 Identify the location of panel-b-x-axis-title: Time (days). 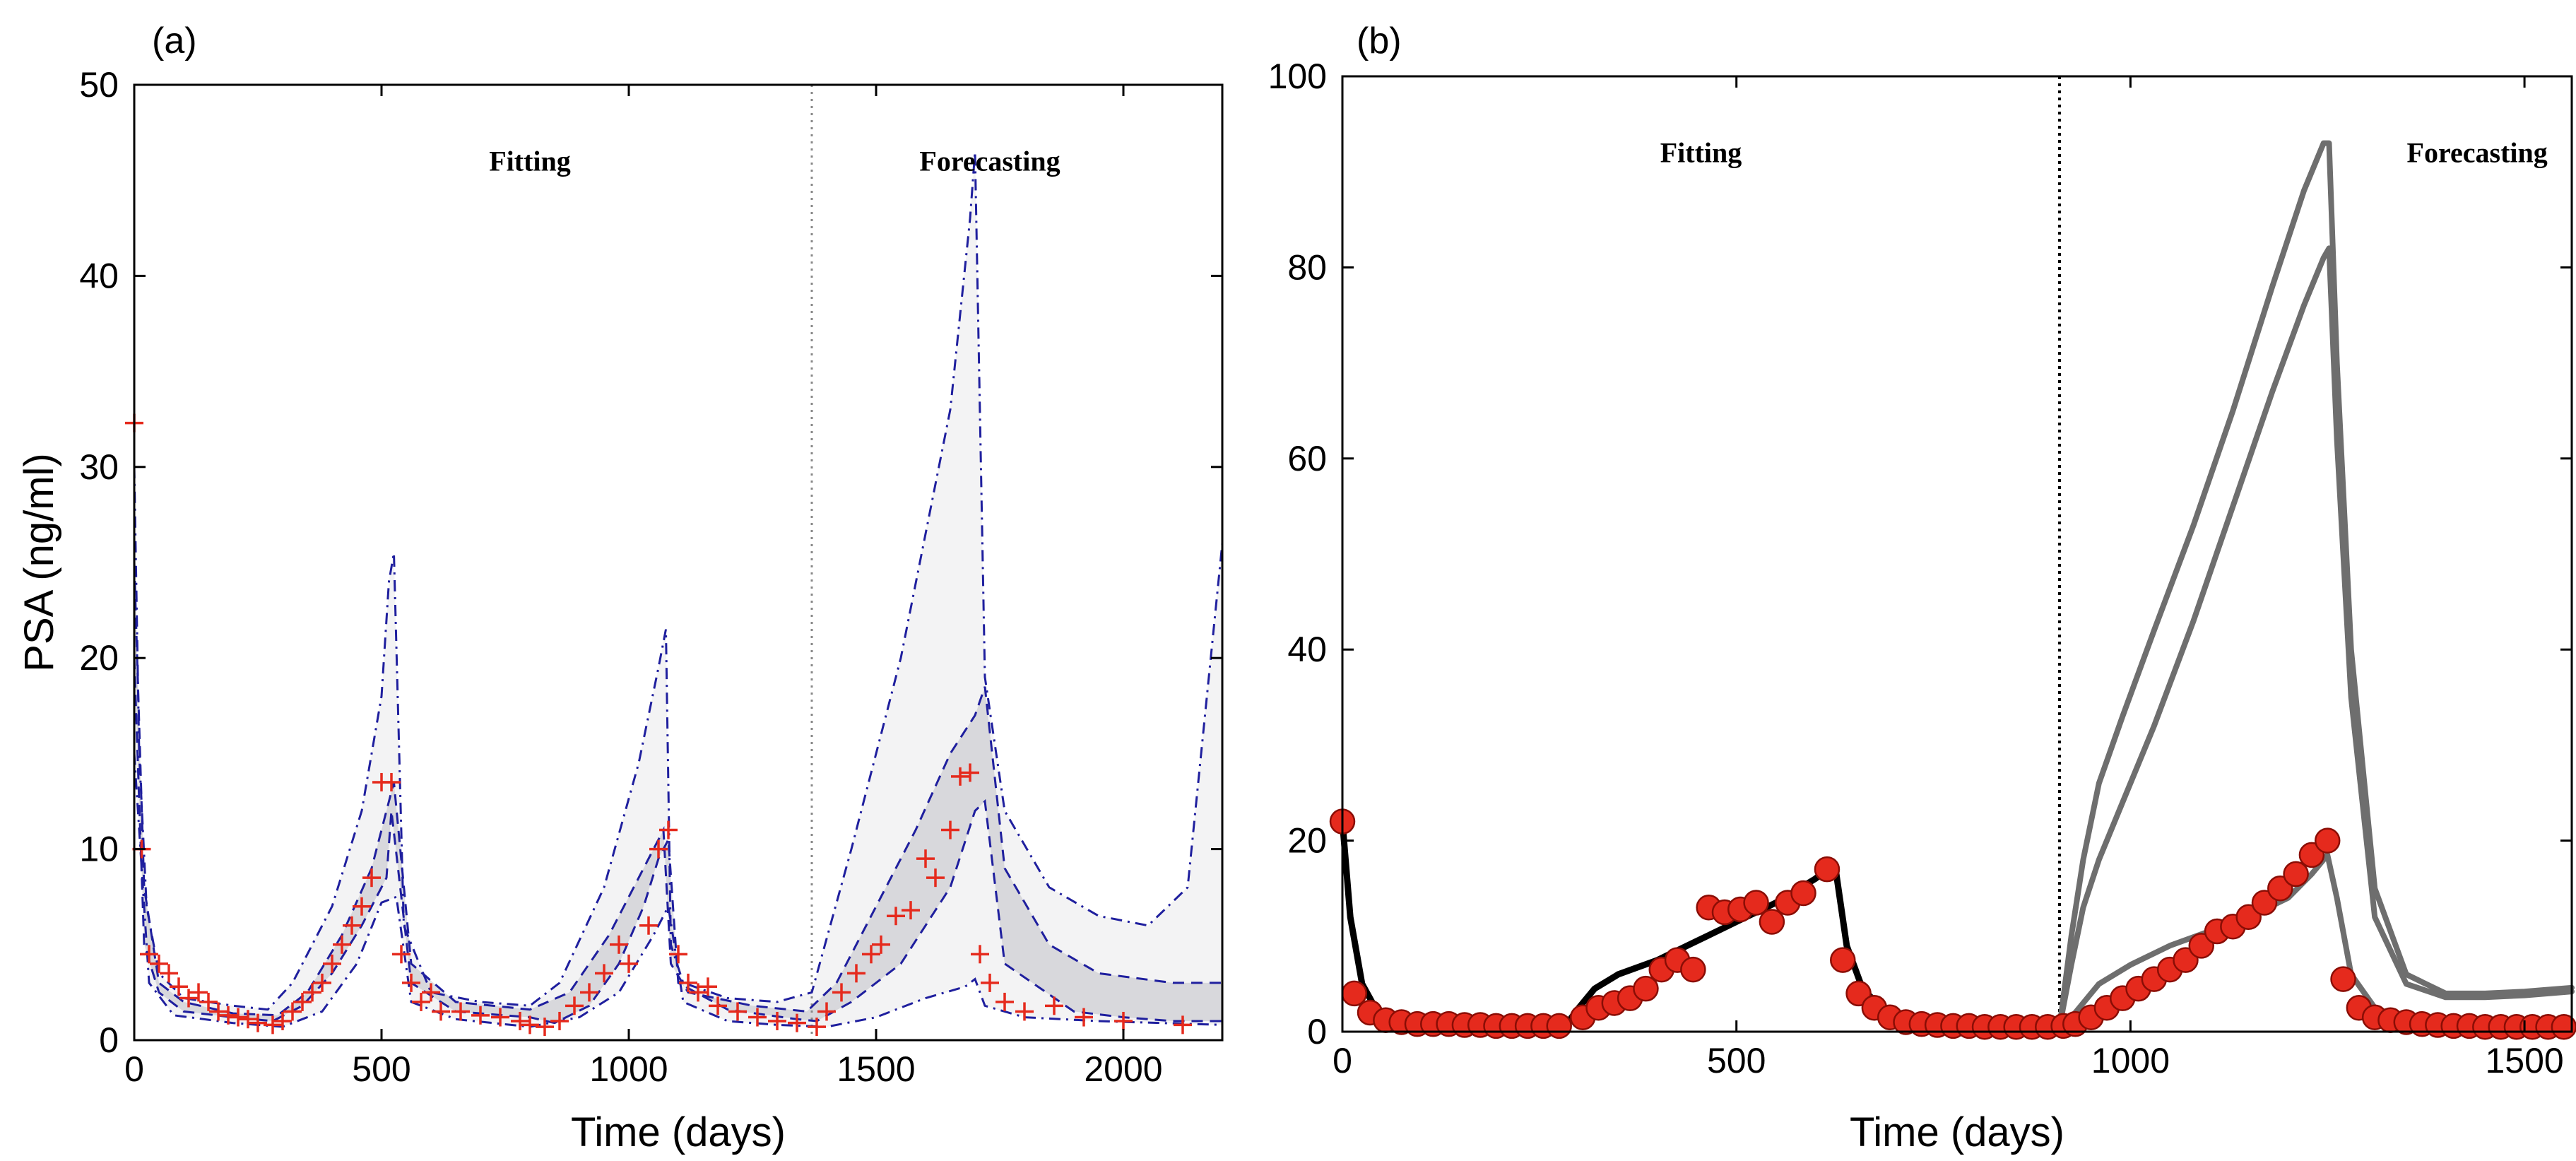
(1957, 1132).